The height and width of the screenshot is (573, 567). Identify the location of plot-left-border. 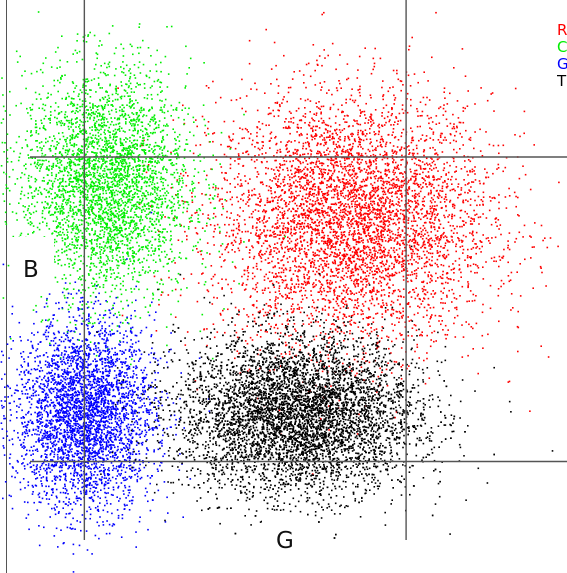
(6, 286).